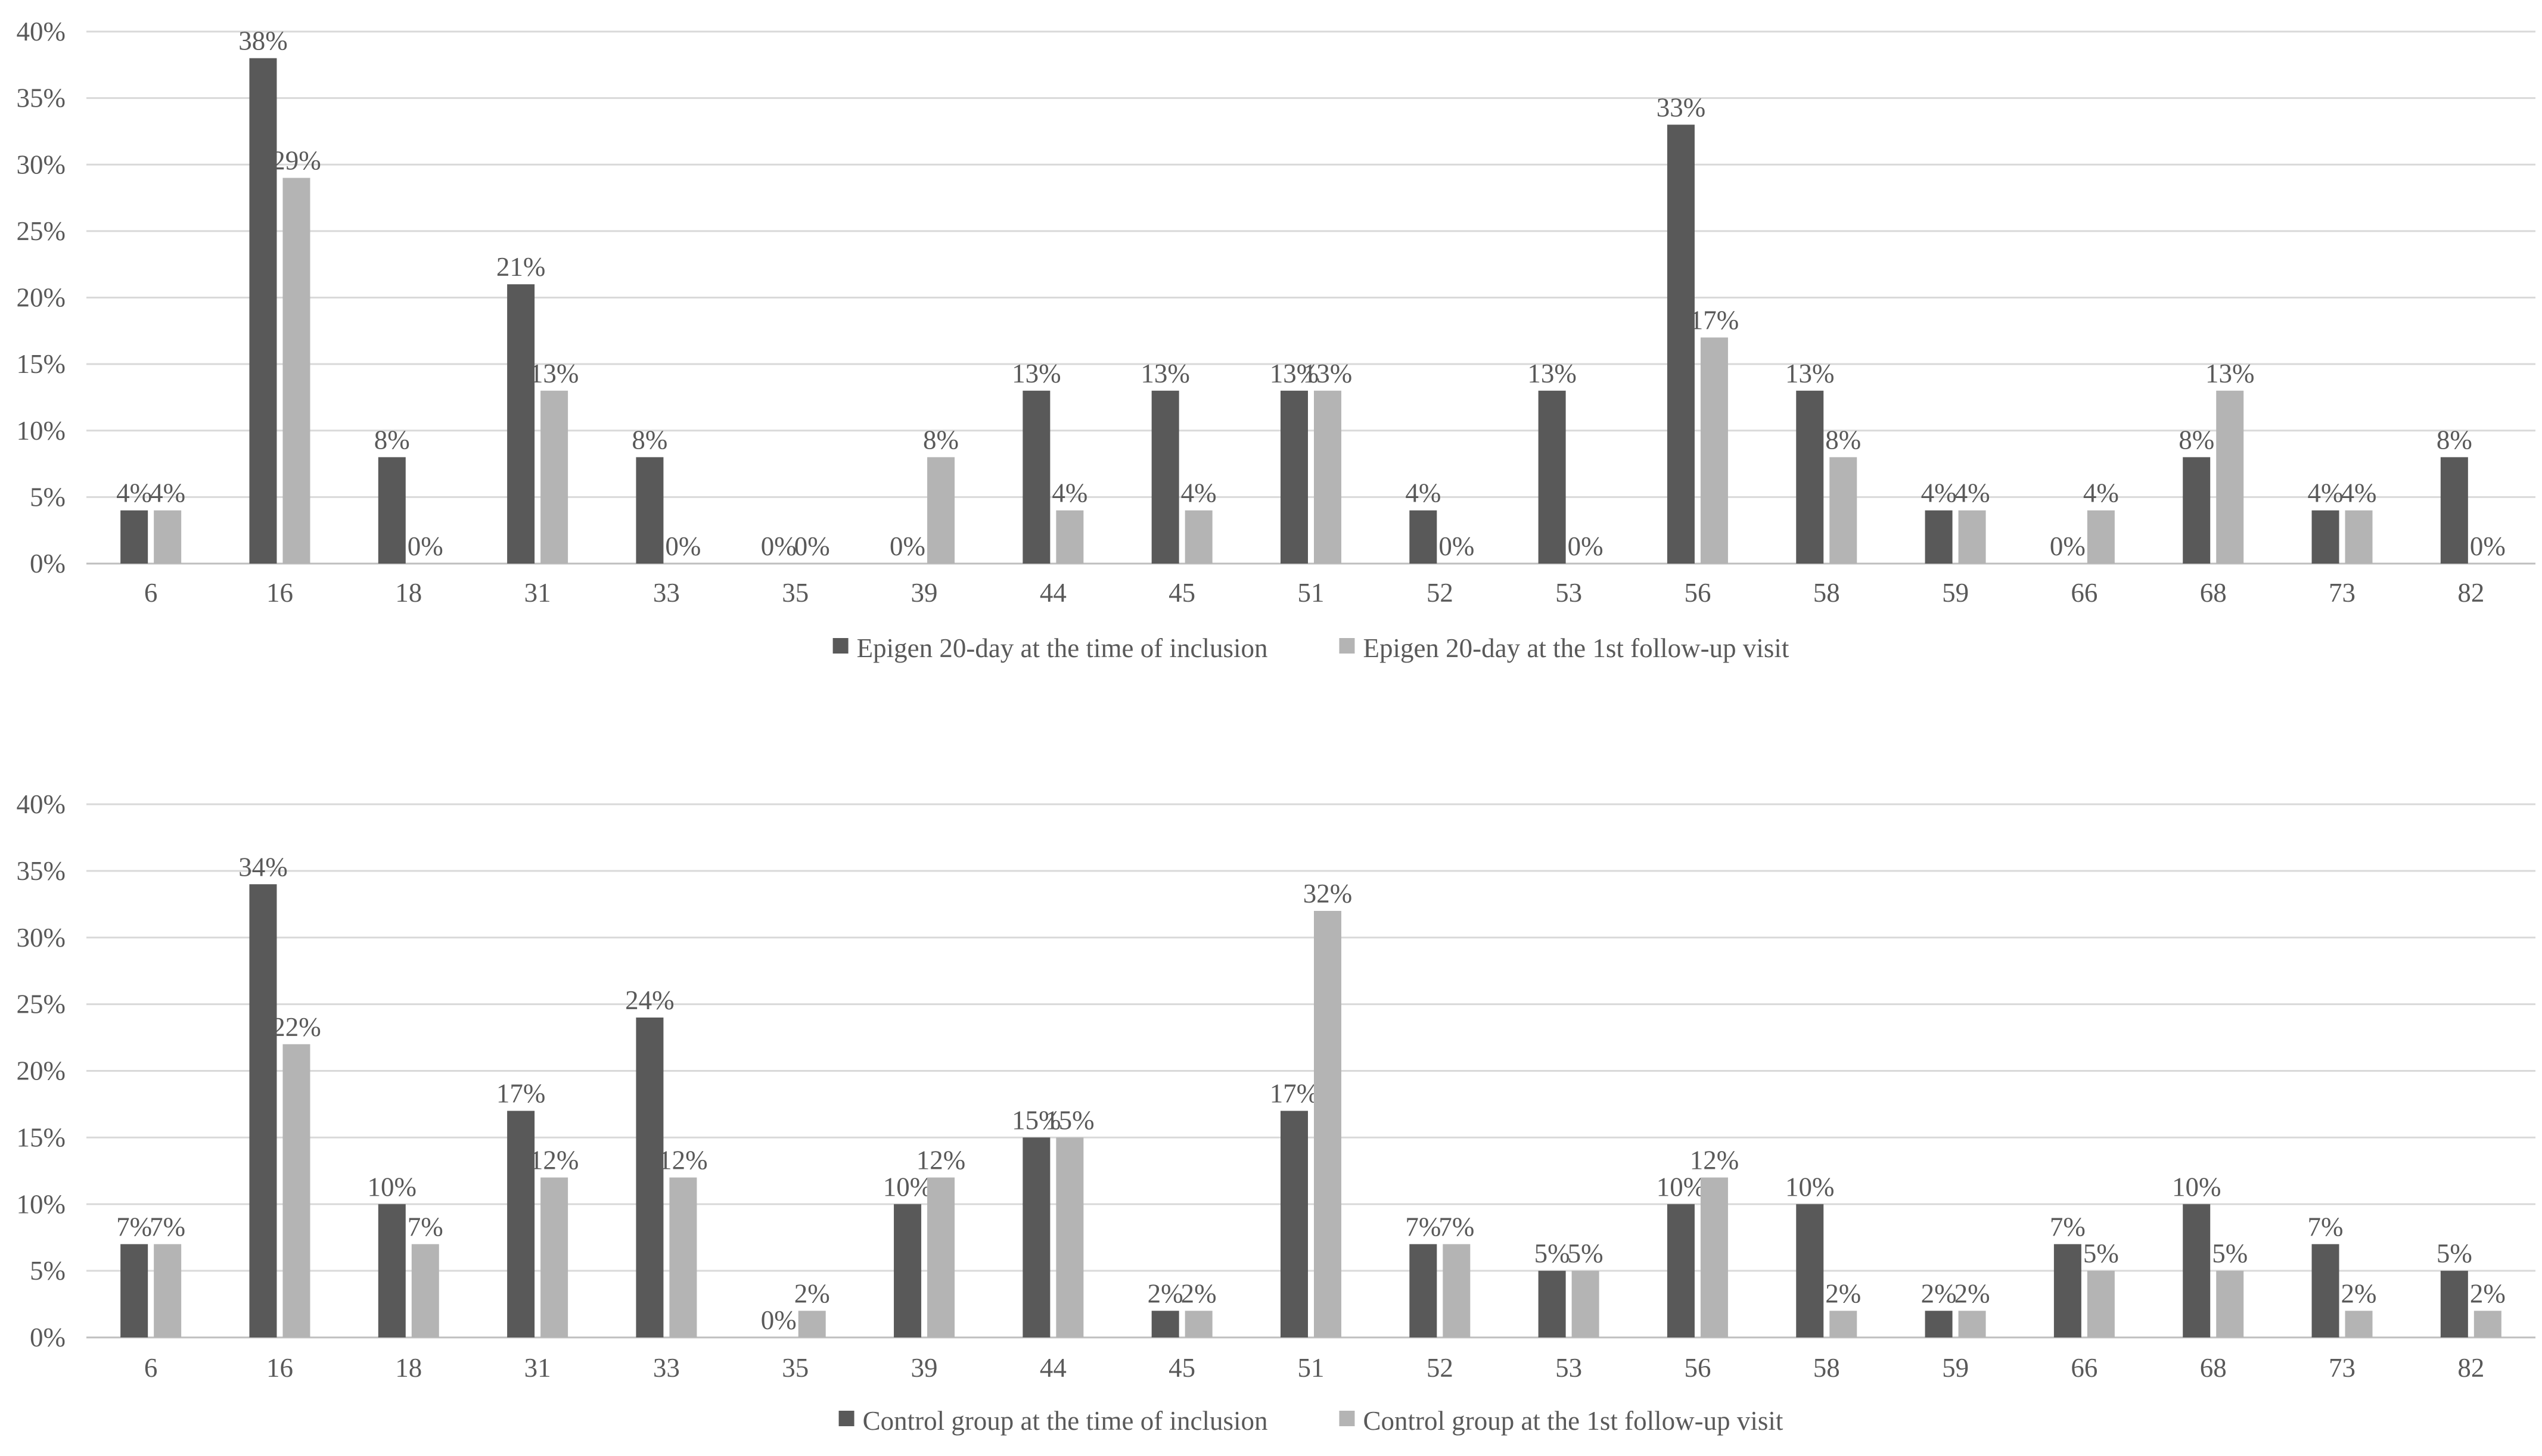  I want to click on data-label: 17%, so click(521, 1094).